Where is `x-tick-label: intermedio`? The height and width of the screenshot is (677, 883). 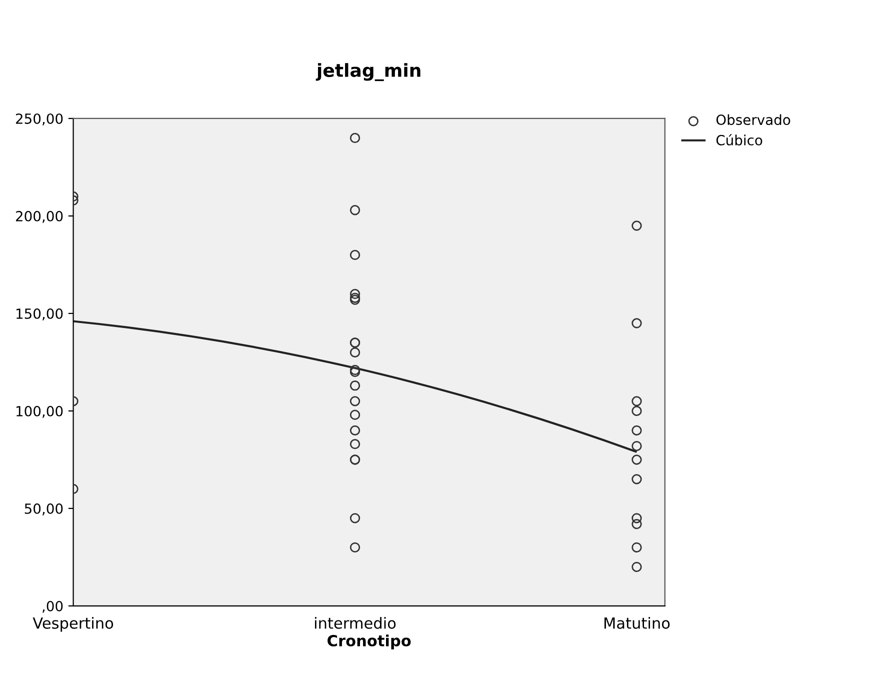
x-tick-label: intermedio is located at coordinates (355, 623).